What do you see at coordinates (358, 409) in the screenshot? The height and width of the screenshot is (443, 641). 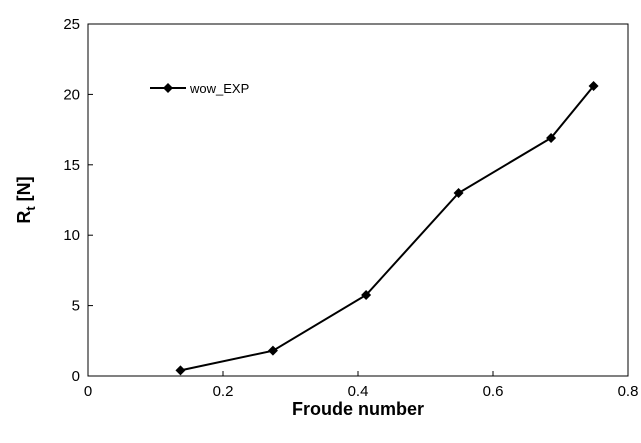 I see `x-axis-title: Froude number` at bounding box center [358, 409].